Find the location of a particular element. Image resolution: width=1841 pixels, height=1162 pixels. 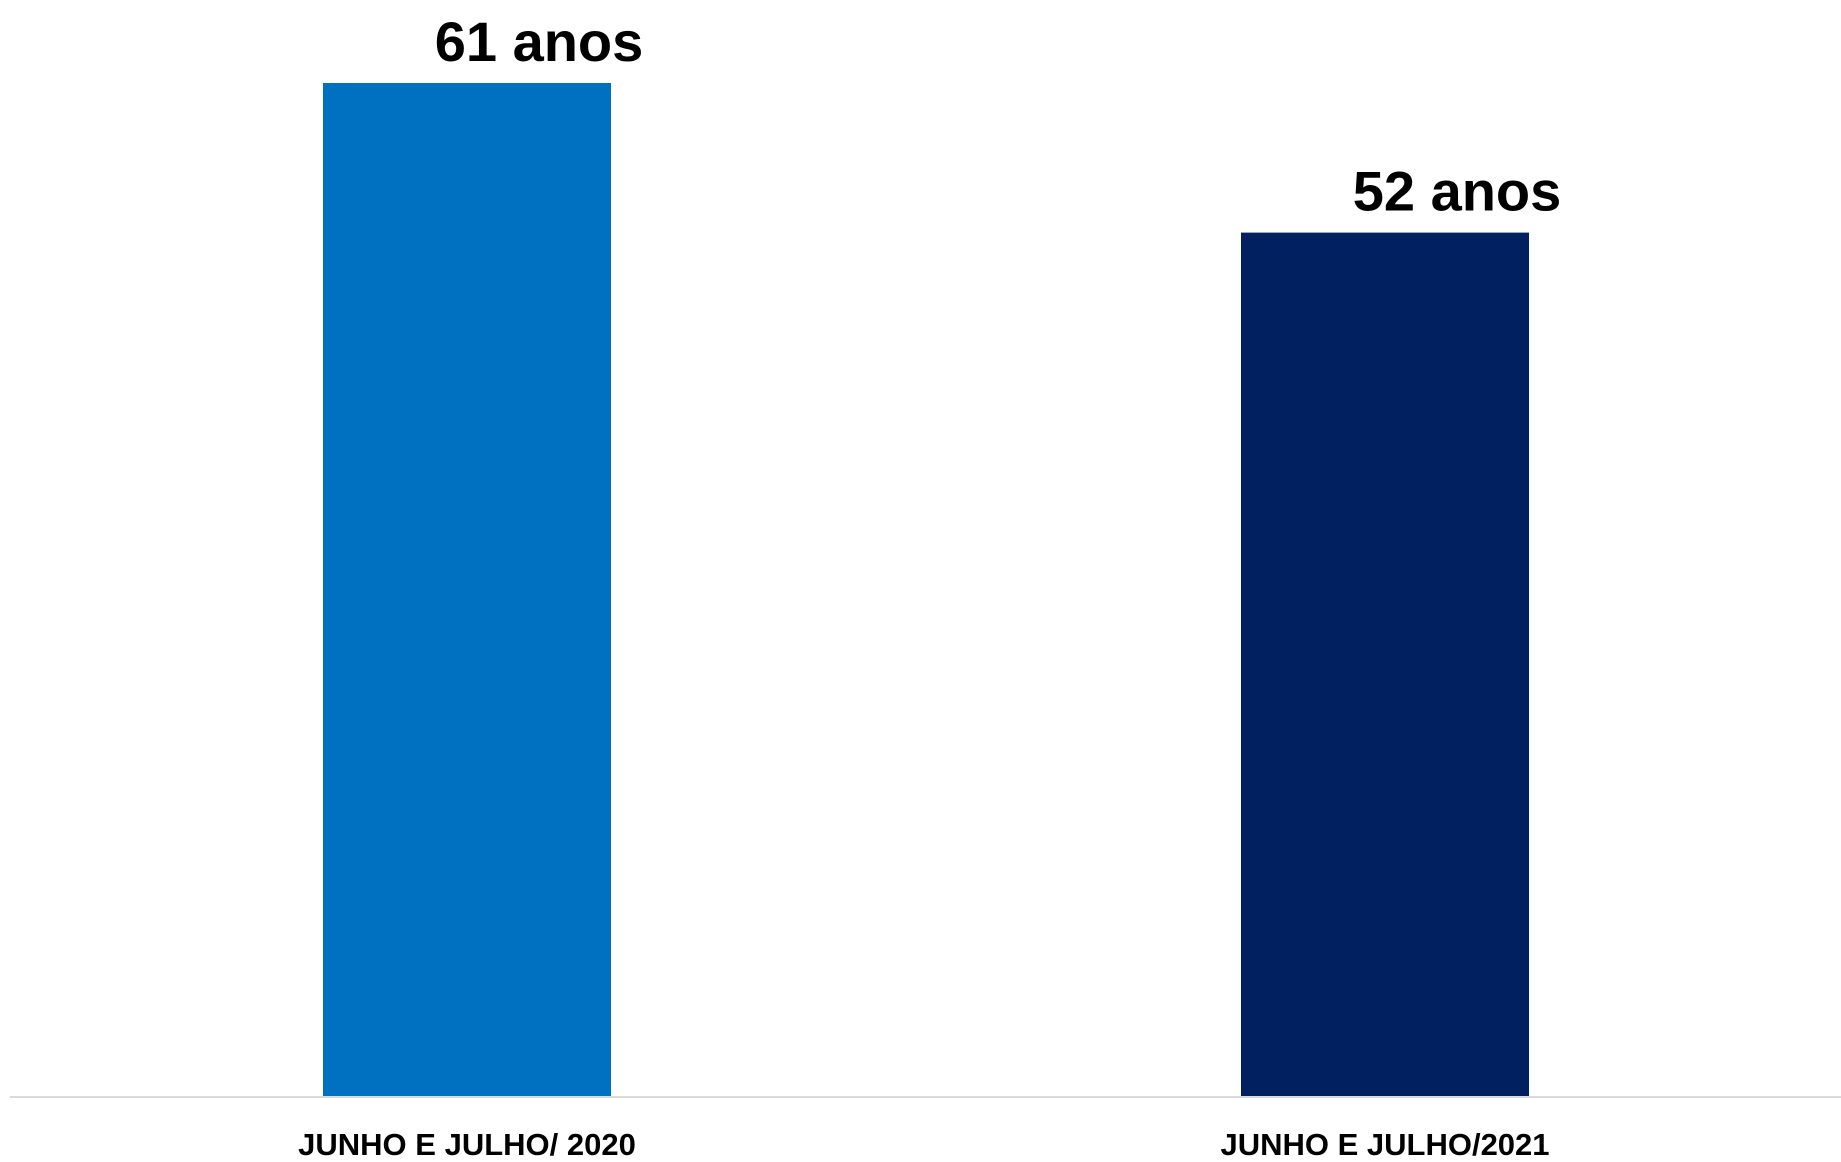

data-labels-group: 61 anos 52 anos is located at coordinates (998, 116).